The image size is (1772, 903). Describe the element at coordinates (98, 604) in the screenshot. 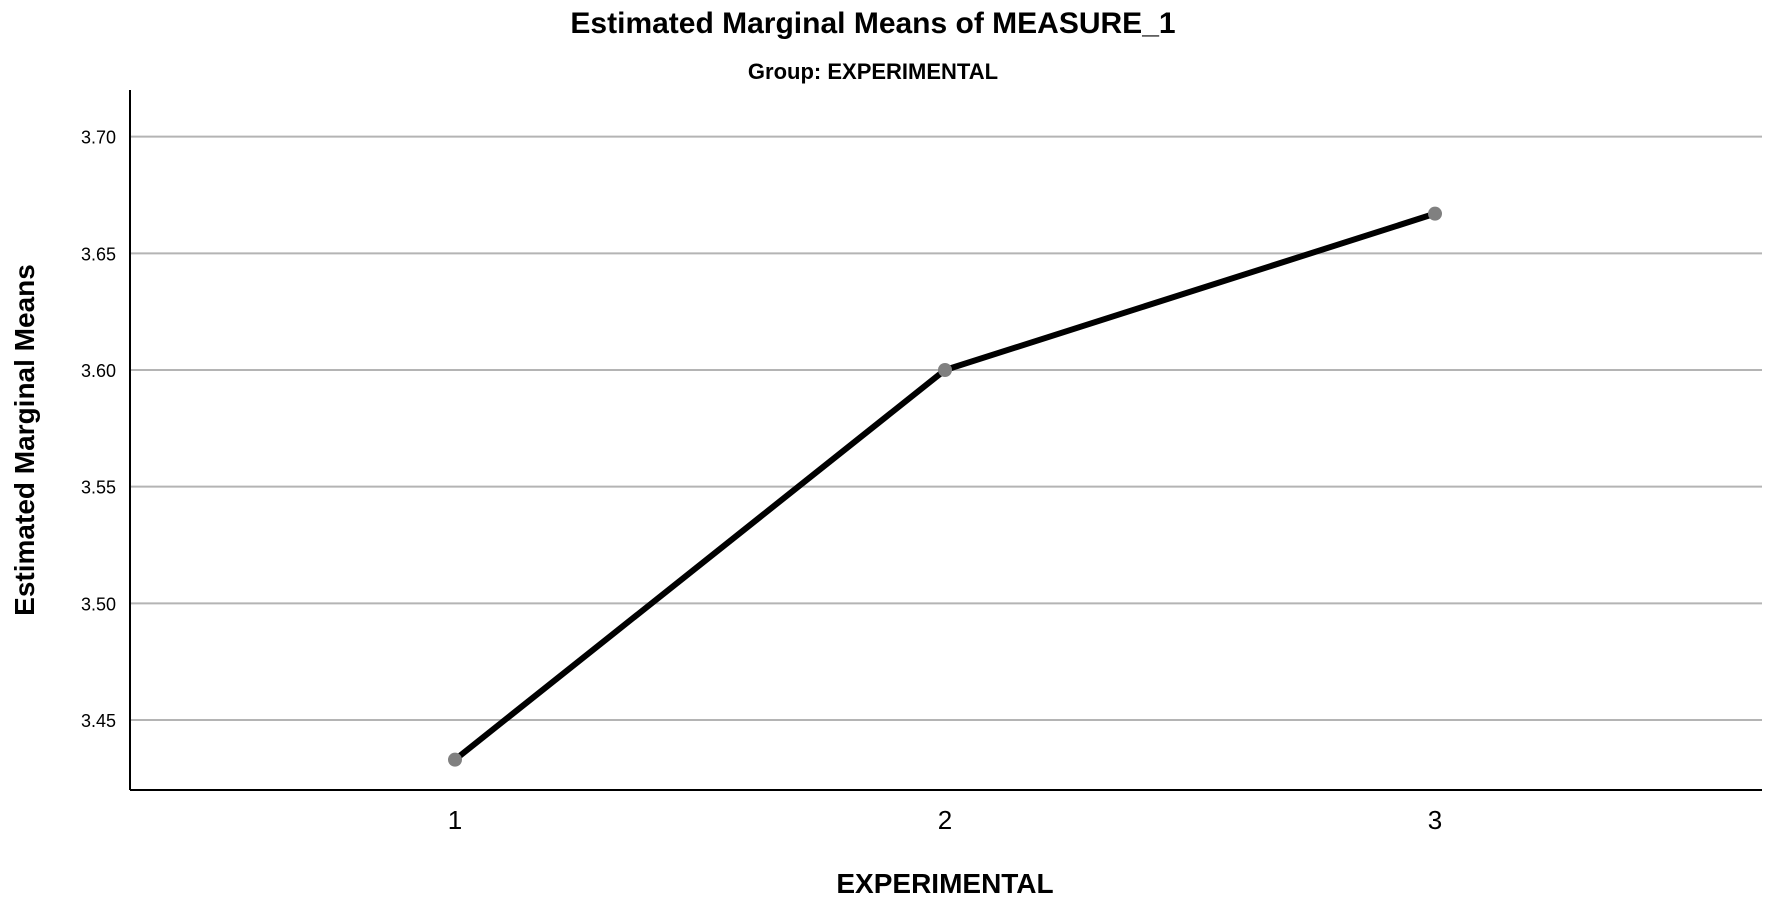

I see `y-tick-label: 3.50` at that location.